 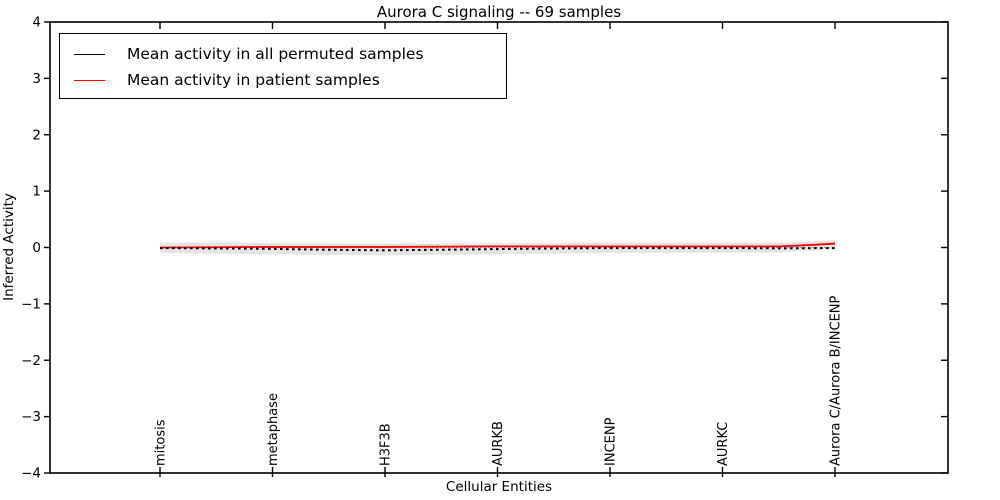 I want to click on legend-item-permuted: Mean activity in all permuted samples, so click(x=283, y=54).